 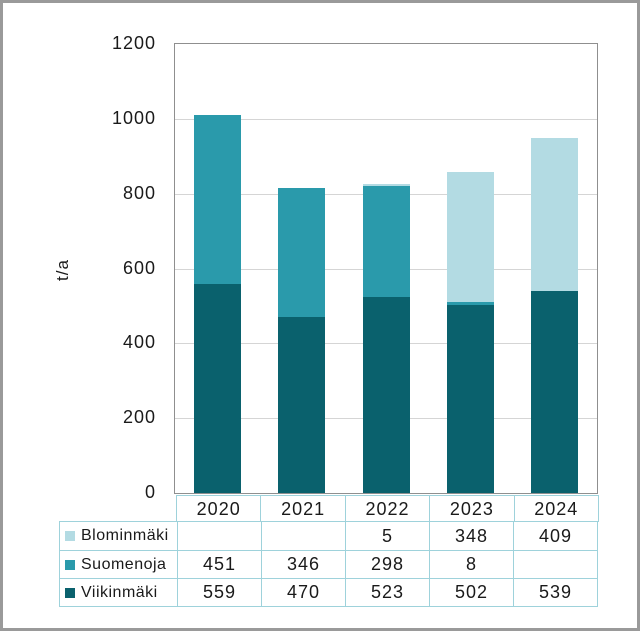 I want to click on table-cell-Blominmäki-2022: 5, so click(x=387, y=536).